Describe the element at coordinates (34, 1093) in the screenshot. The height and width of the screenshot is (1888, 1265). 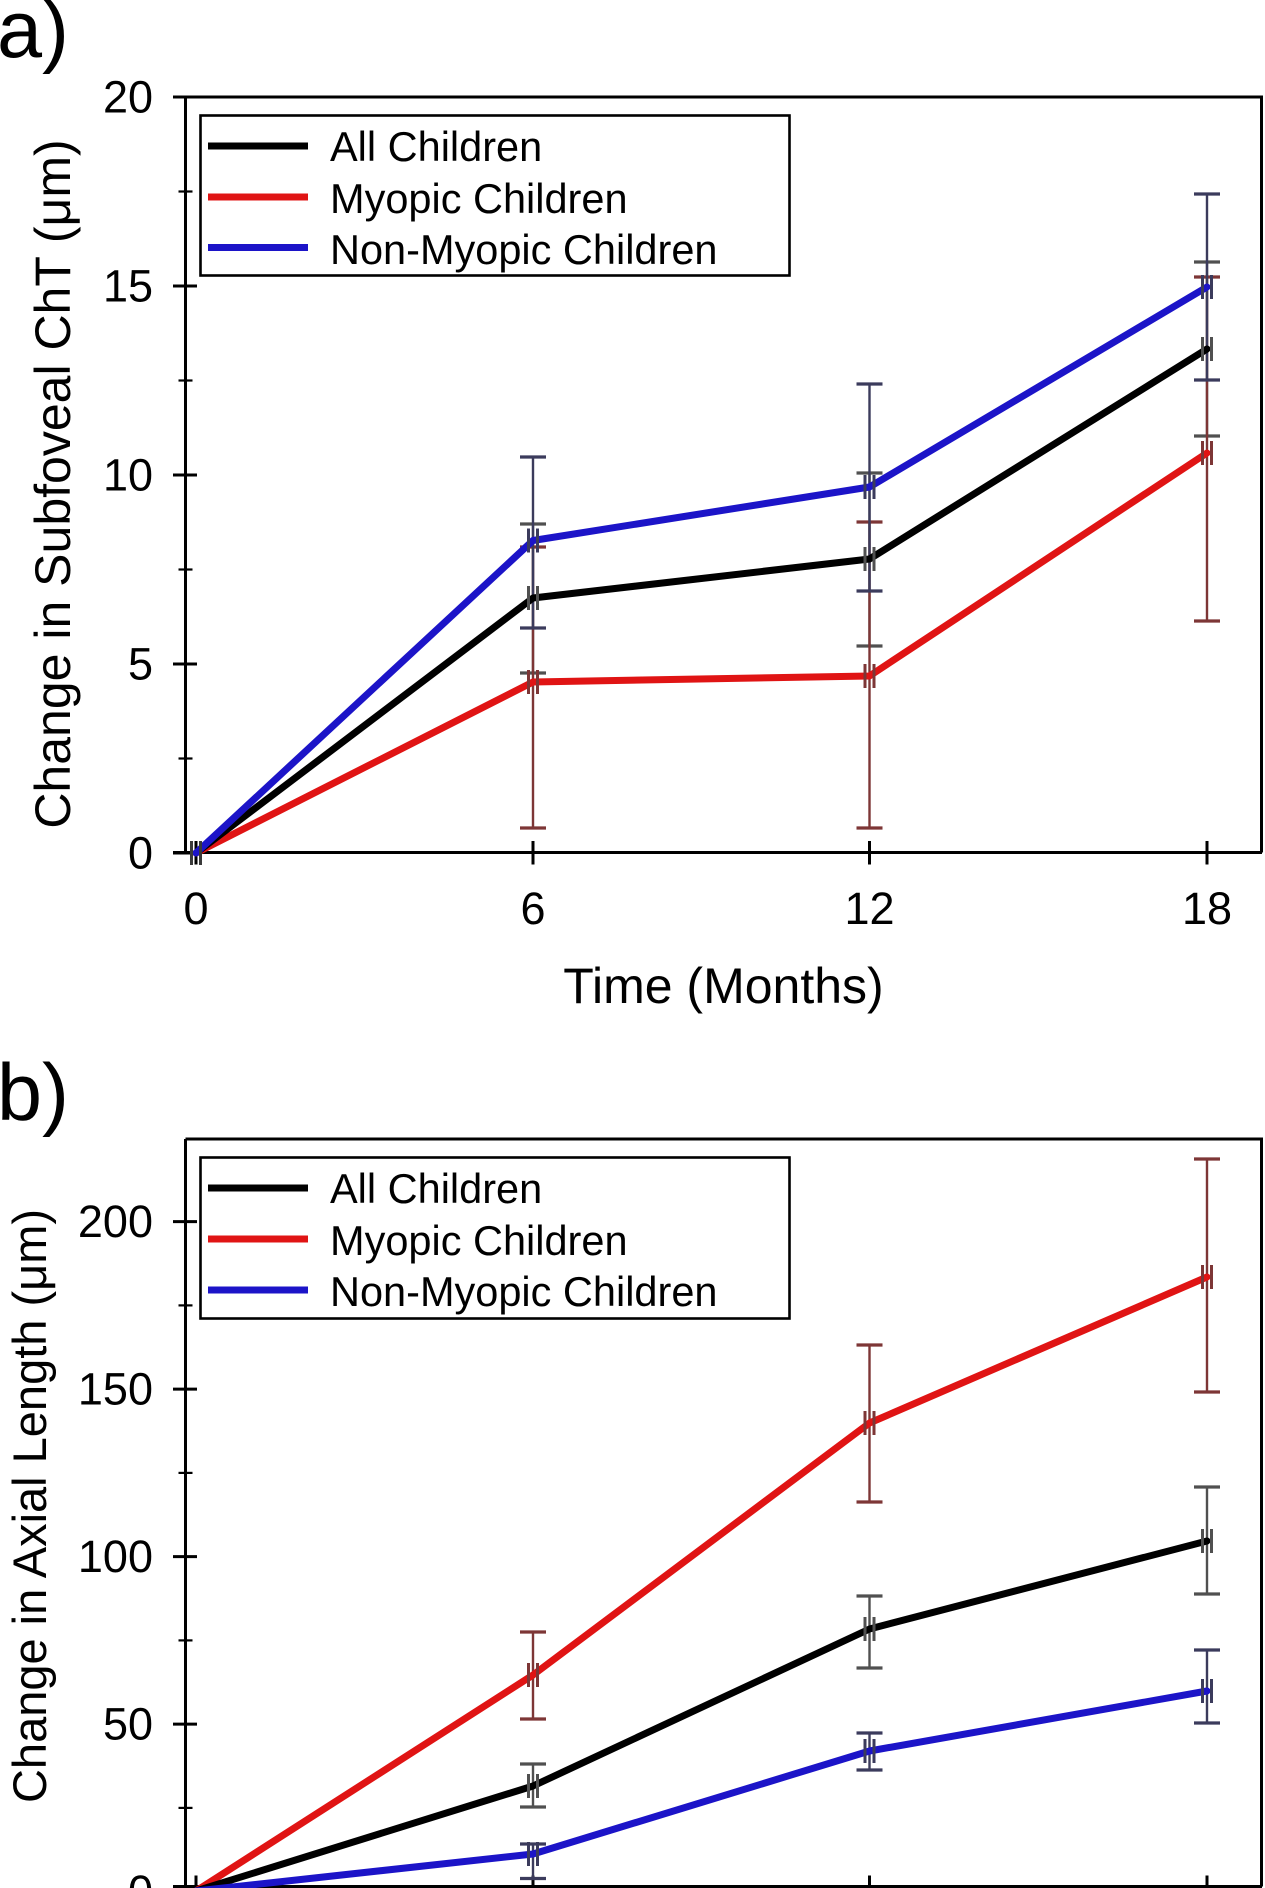
I see `svg-text: b)` at that location.